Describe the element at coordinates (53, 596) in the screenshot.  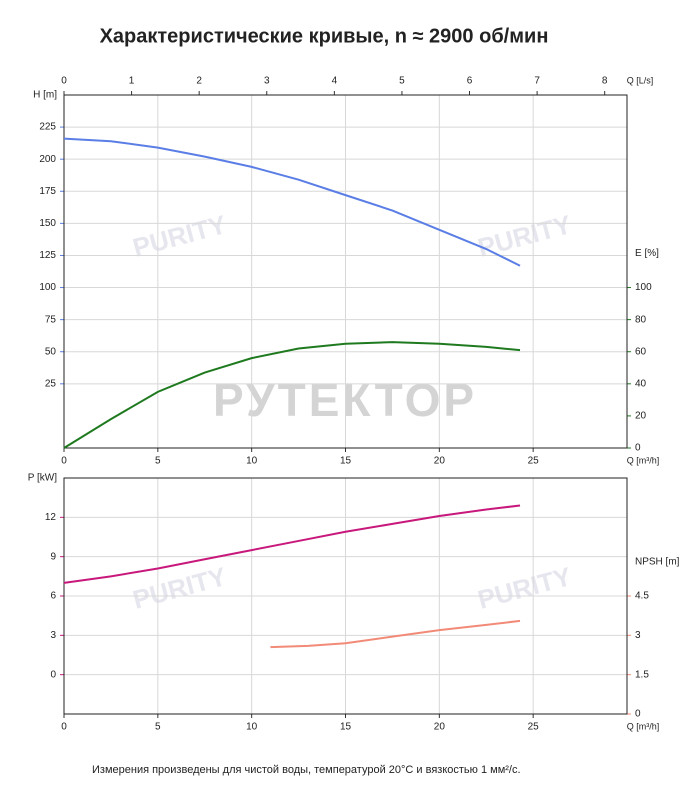
I see `y-tick-label: 6` at that location.